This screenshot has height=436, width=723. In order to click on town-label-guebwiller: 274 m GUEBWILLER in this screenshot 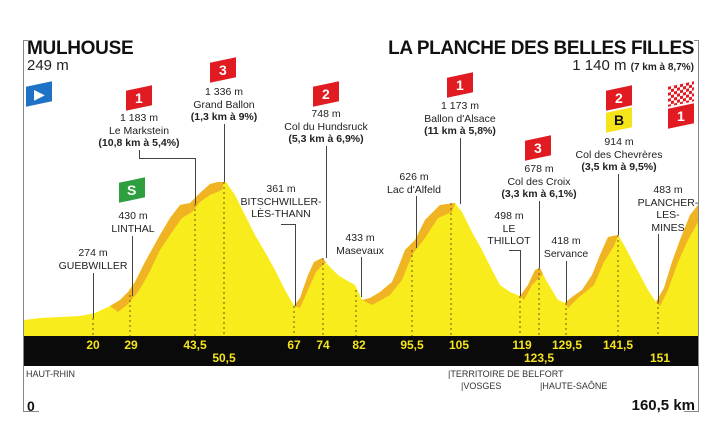, I will do `click(93, 259)`.